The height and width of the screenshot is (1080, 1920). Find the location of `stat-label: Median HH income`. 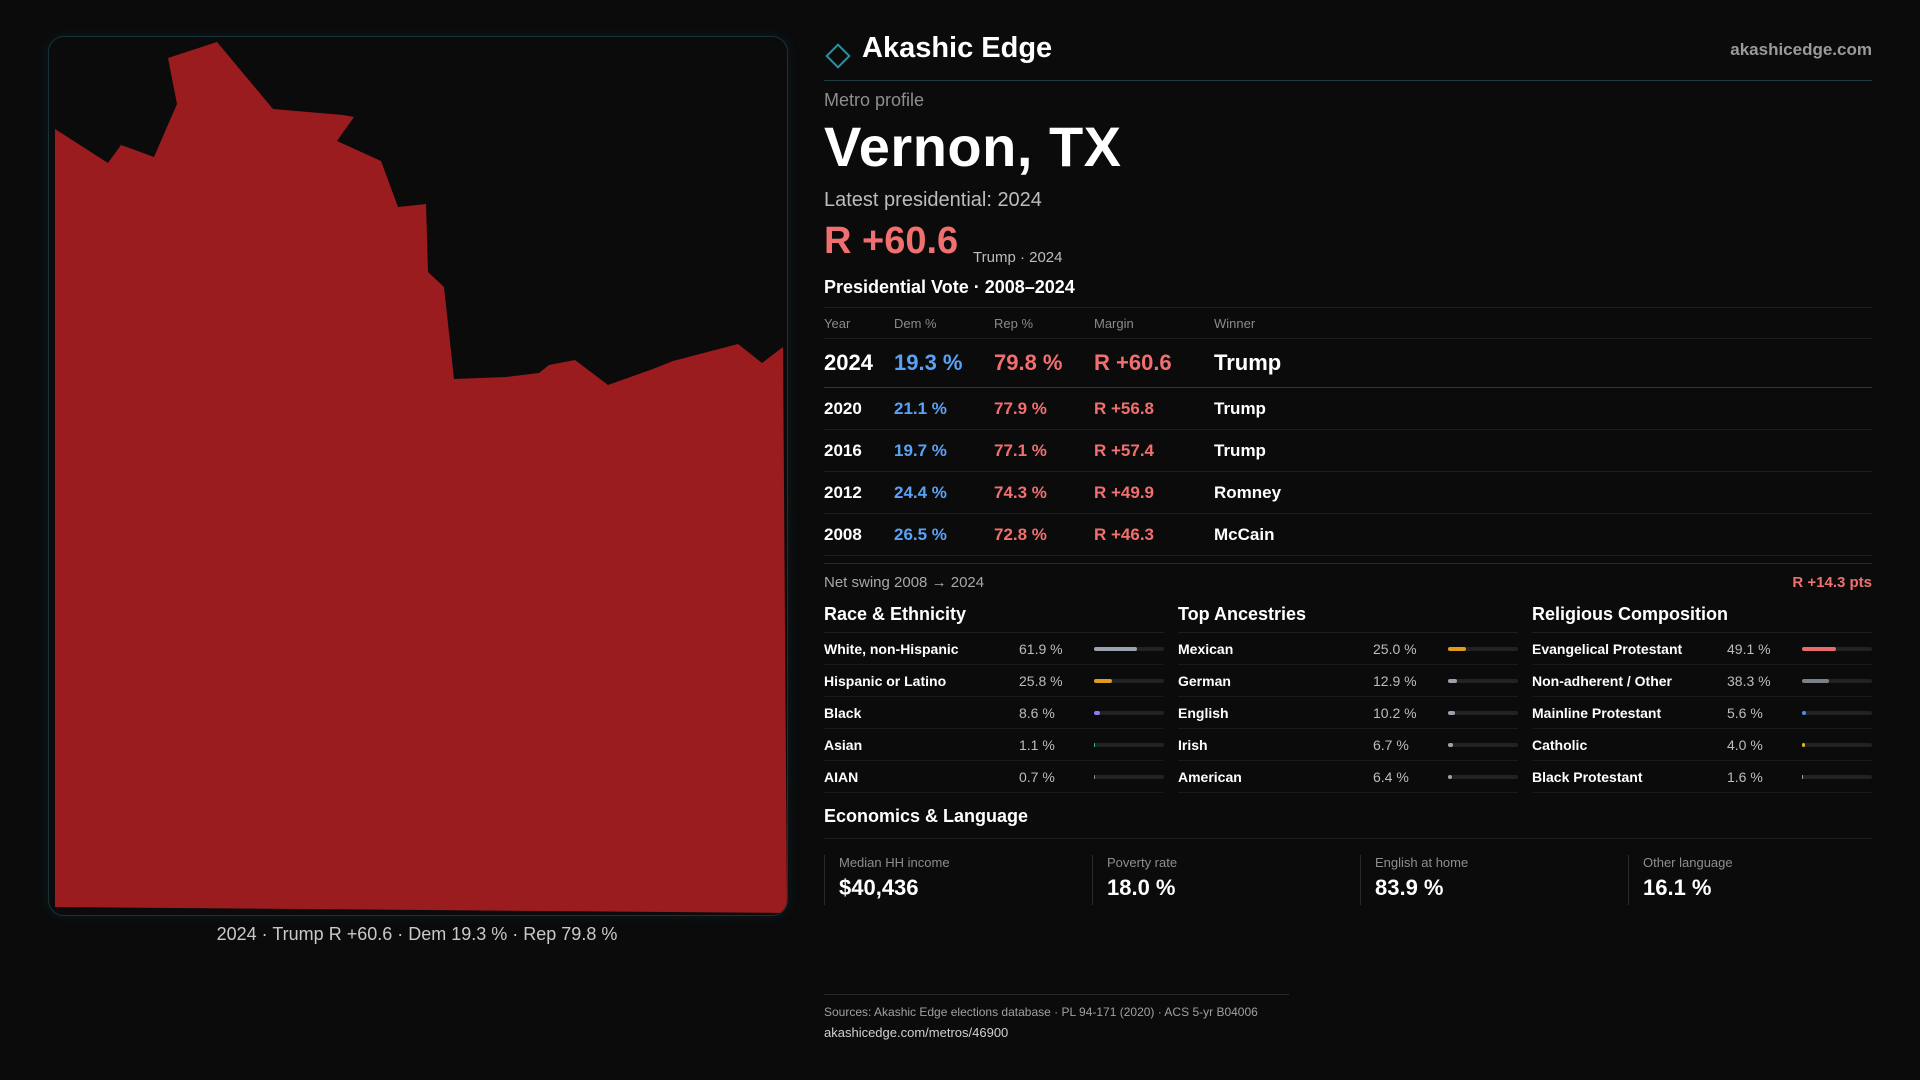

stat-label: Median HH income is located at coordinates (894, 862).